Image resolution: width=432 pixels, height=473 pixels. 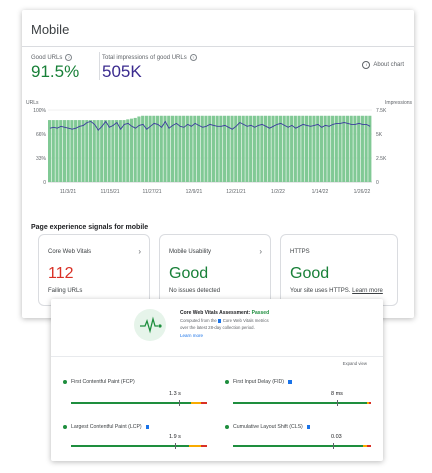 I want to click on metric-name: First Contentful Paint (FCP), so click(x=103, y=382).